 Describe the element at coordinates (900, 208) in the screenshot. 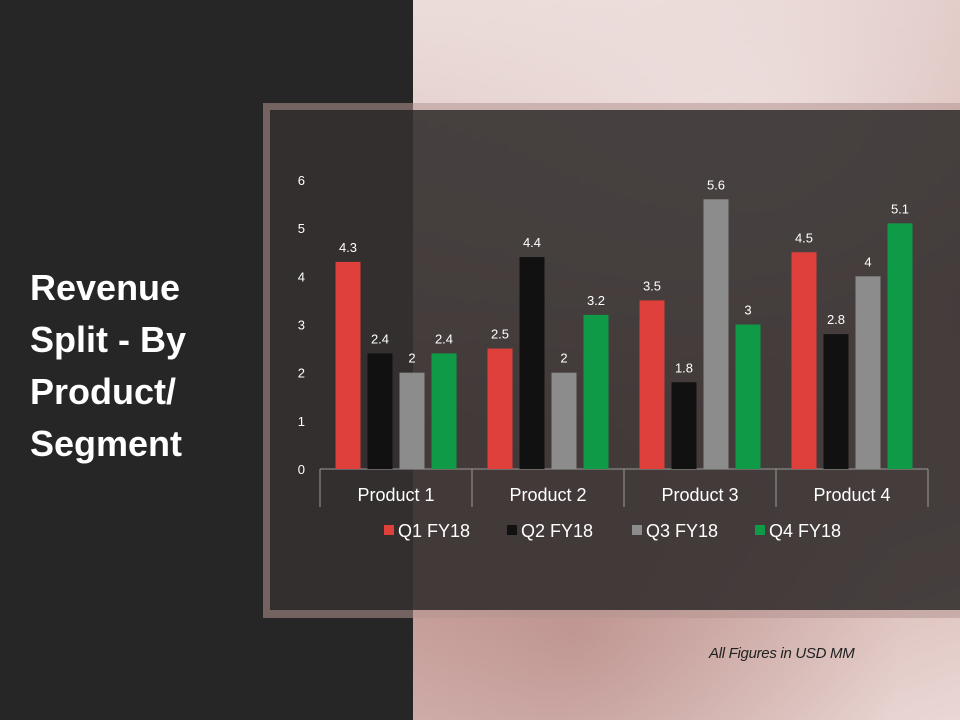

I see `data-label: 5.1` at that location.